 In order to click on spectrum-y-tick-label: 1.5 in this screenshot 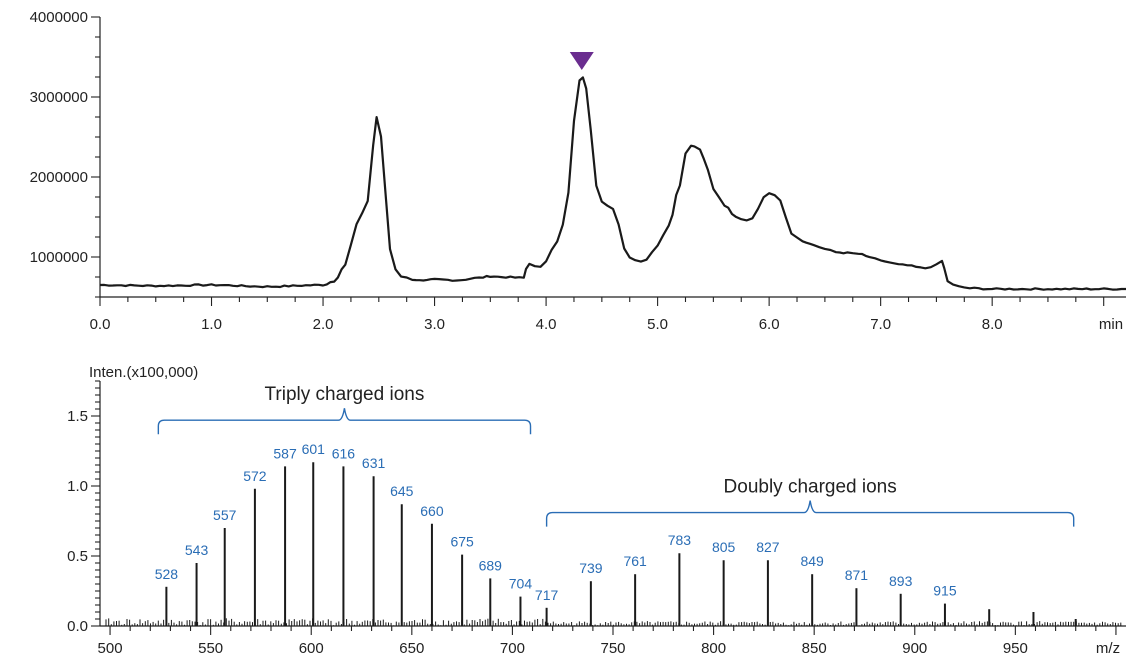, I will do `click(77, 416)`.